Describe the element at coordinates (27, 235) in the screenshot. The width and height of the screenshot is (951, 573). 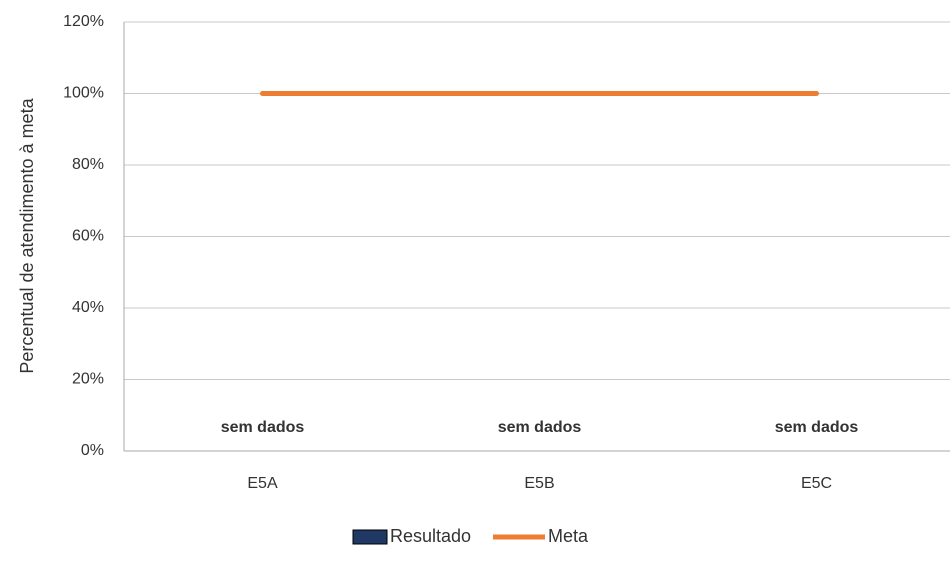
I see `y-axis-label: Percentual de atendimento à meta` at that location.